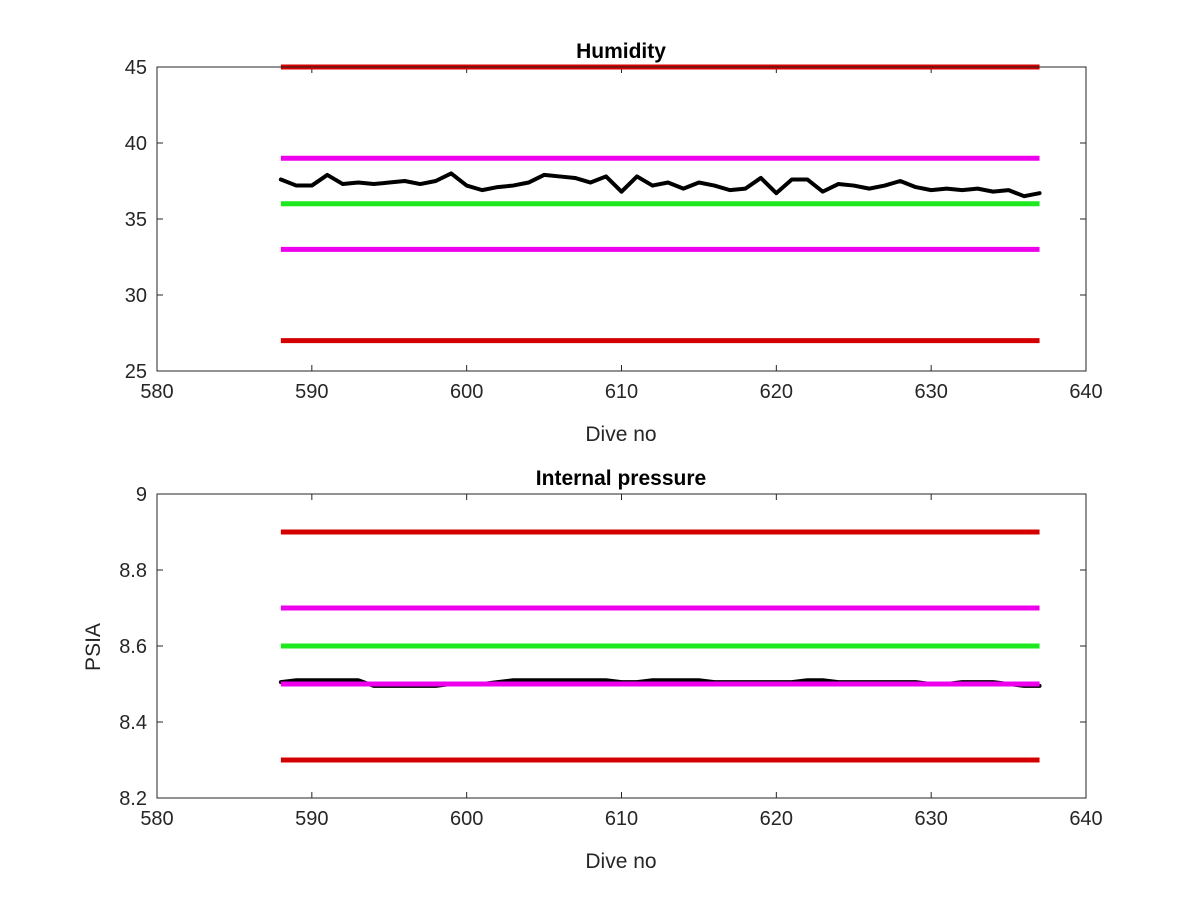 This screenshot has width=1200, height=900. I want to click on internal-pressure-y-tick-label: 9, so click(141, 495).